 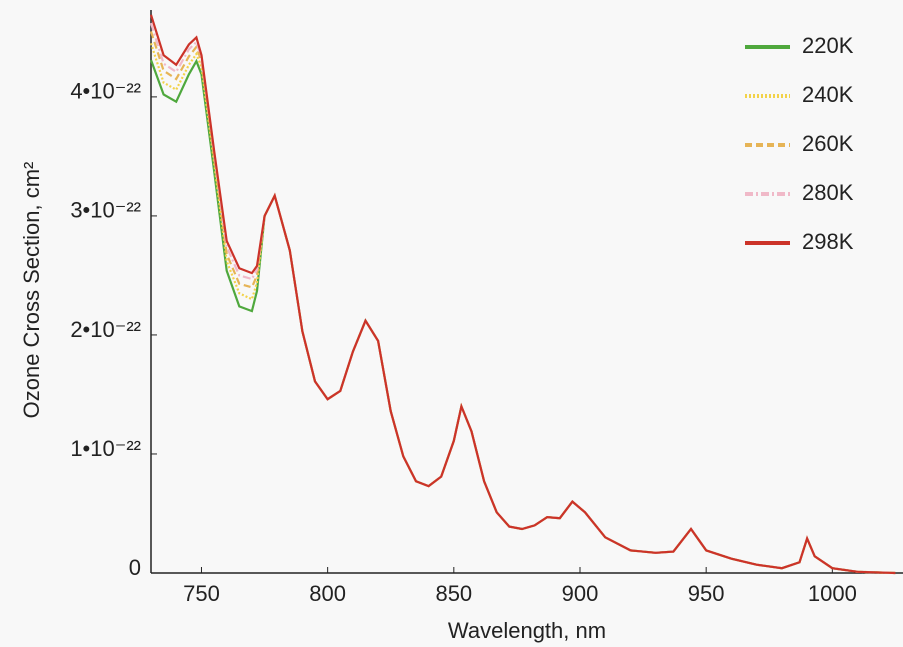 What do you see at coordinates (706, 593) in the screenshot?
I see `x-tick-label: 950` at bounding box center [706, 593].